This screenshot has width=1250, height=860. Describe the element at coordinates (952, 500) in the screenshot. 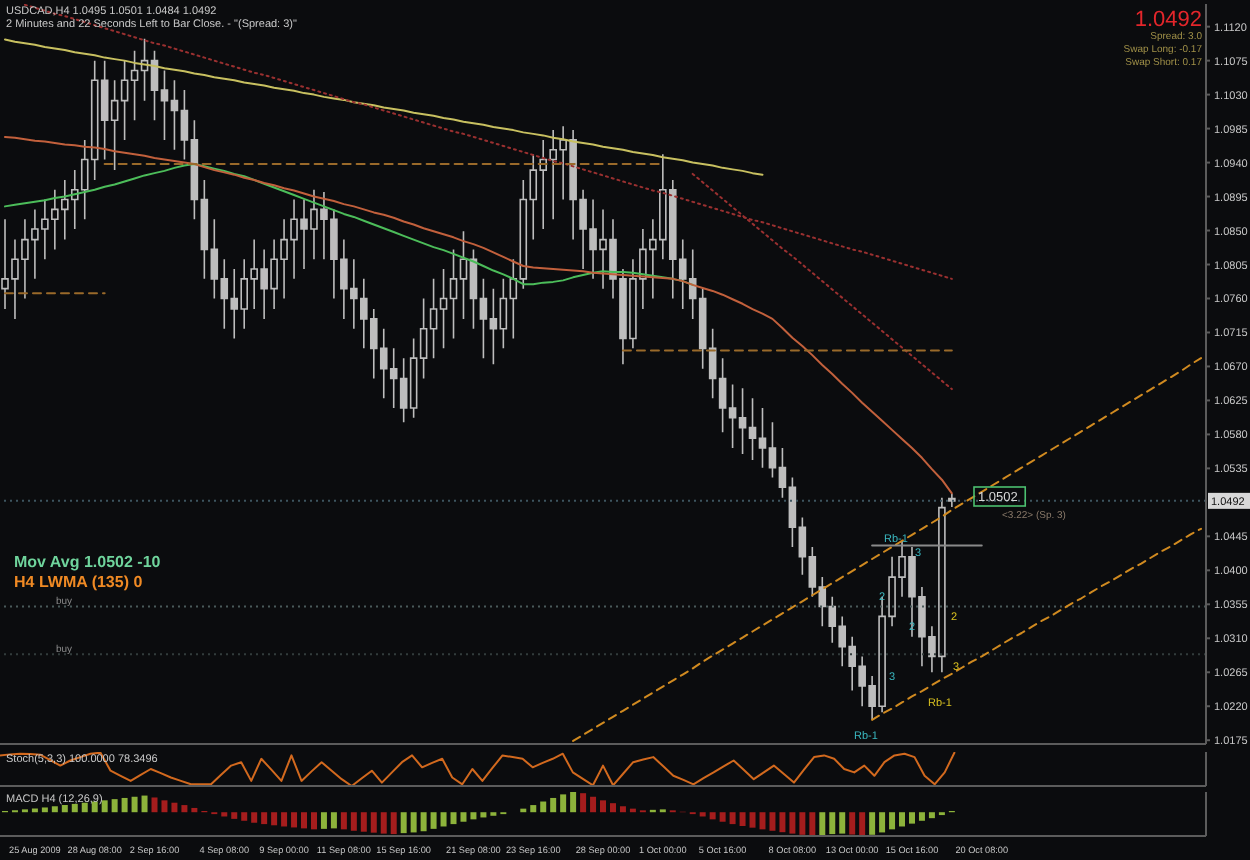

I see `candlestick` at that location.